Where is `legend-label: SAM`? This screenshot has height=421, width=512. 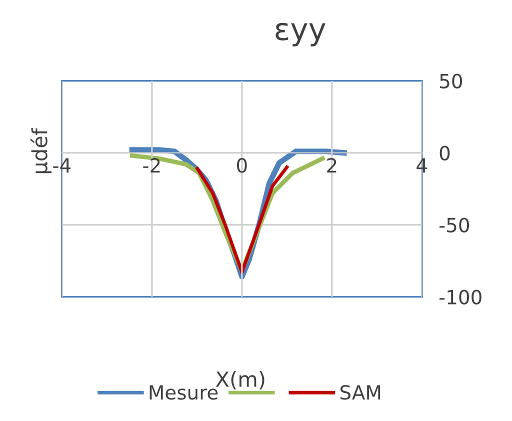 legend-label: SAM is located at coordinates (360, 392).